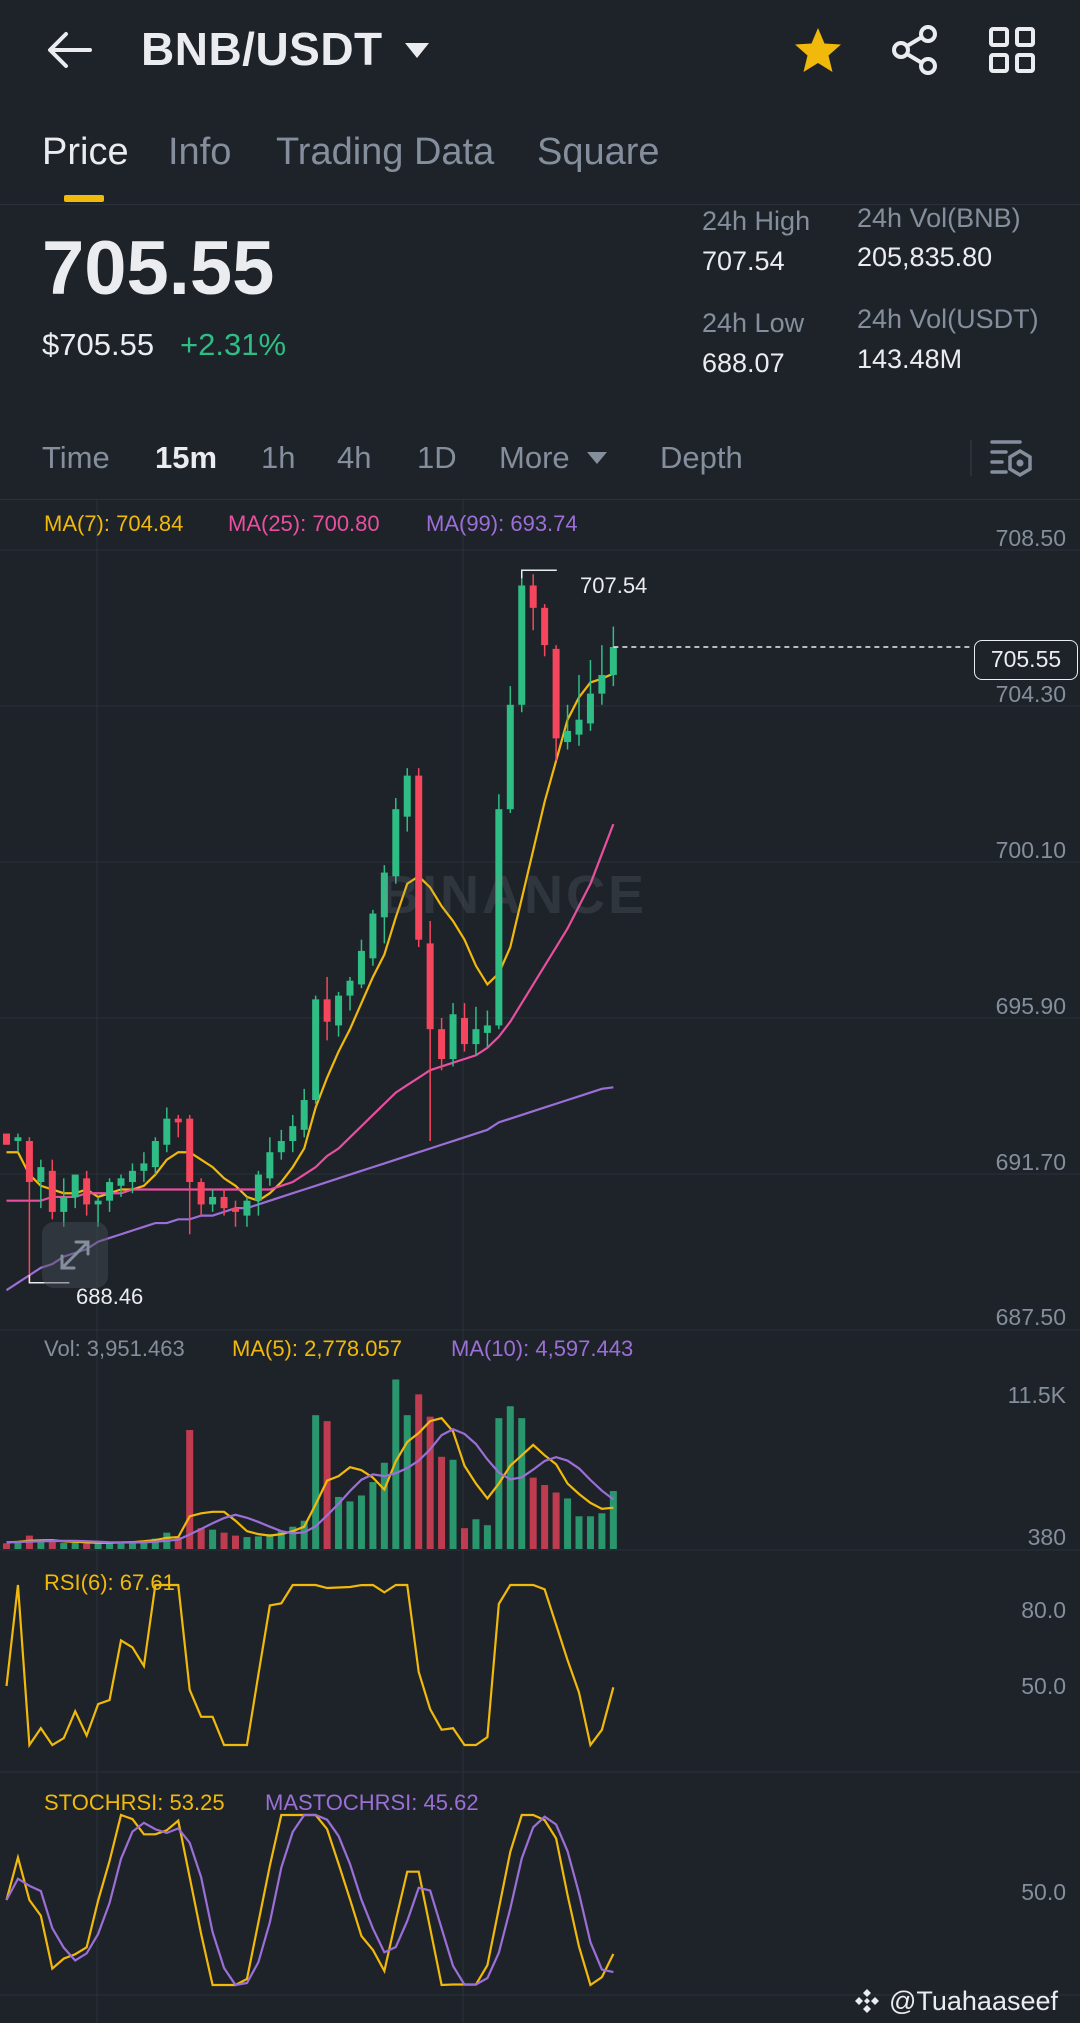 The image size is (1080, 2023). I want to click on binance-watermark: BINANCE, so click(514, 895).